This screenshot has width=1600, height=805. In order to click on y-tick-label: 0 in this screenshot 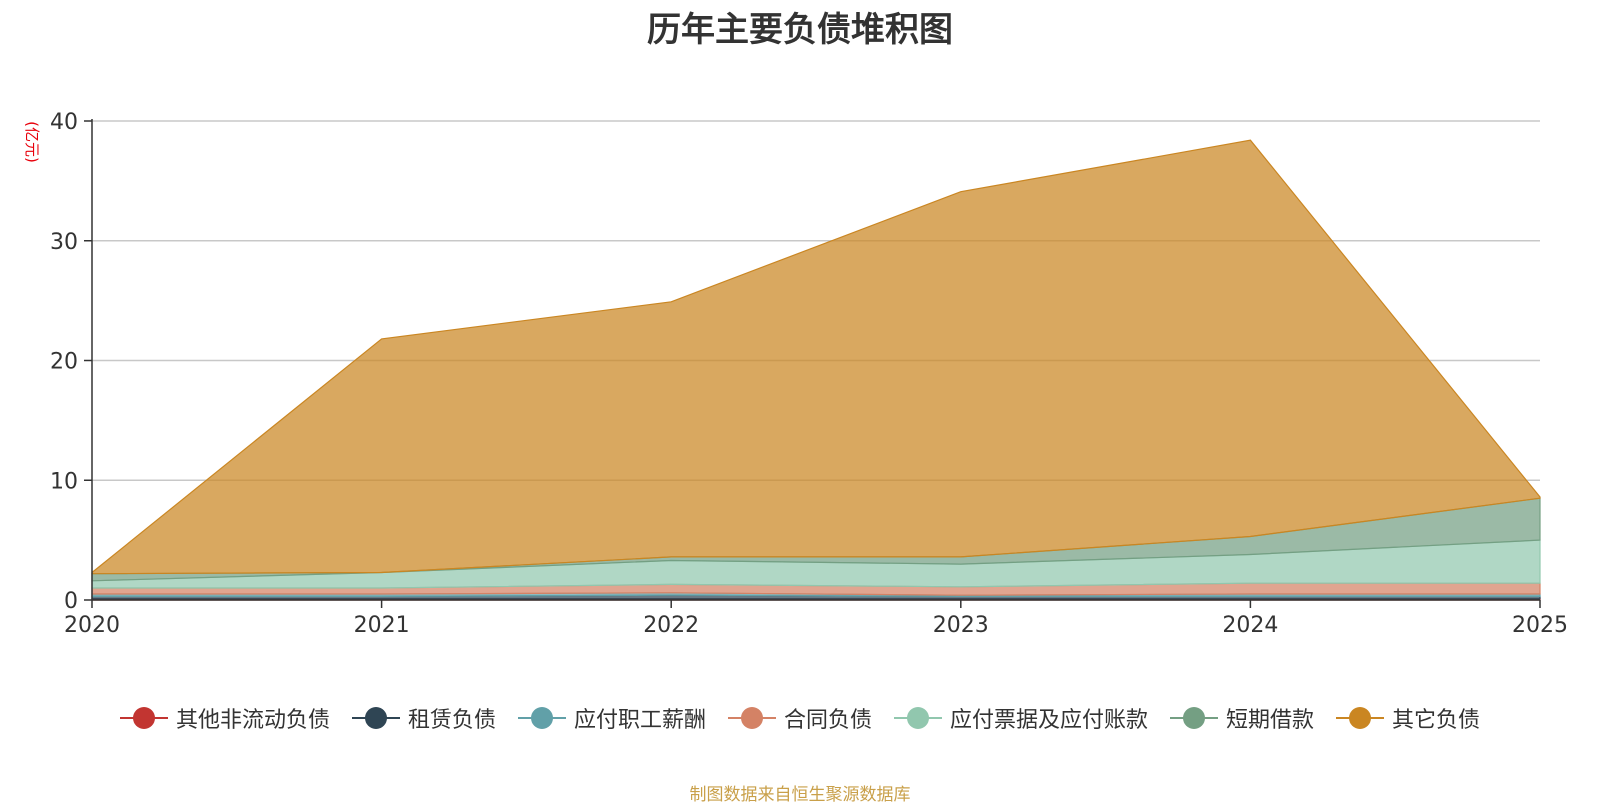, I will do `click(71, 601)`.